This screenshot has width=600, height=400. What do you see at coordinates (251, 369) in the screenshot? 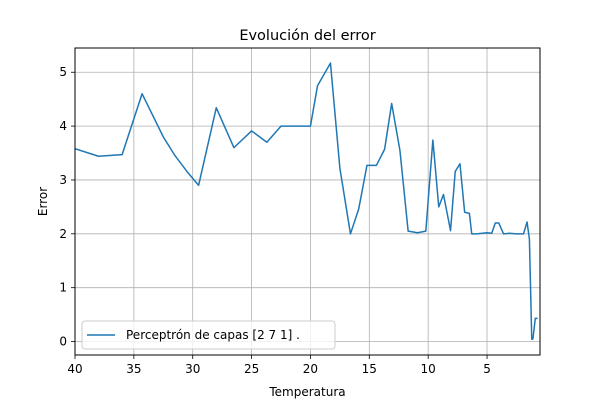
I see `x-tick-label: 25` at bounding box center [251, 369].